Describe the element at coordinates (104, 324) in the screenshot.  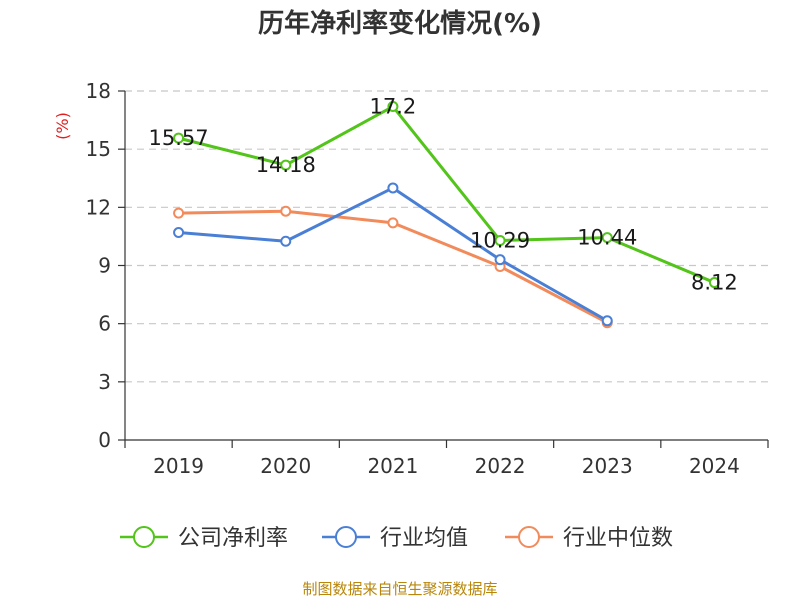
I see `y-tick-label: 6` at that location.